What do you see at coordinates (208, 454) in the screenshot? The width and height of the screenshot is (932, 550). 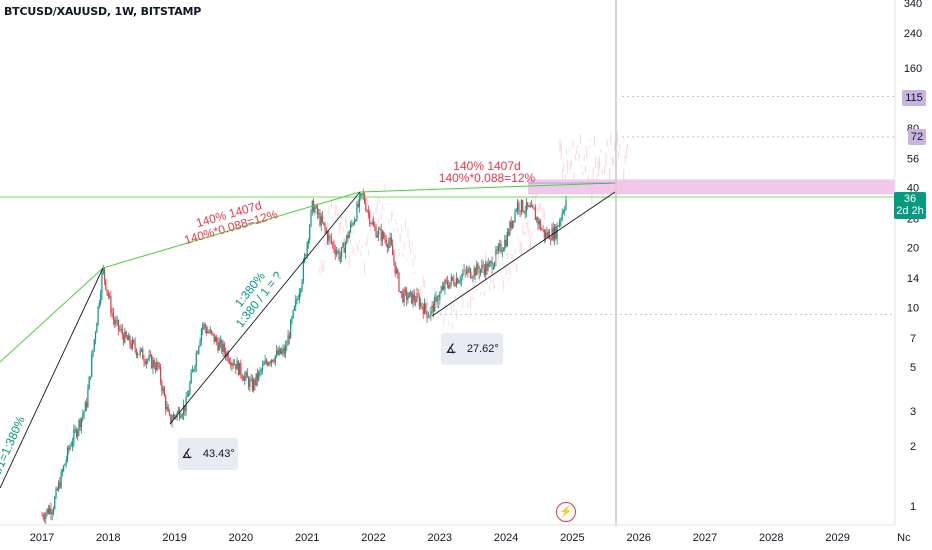 I see `angle-box-1: ∡ 43.43°` at bounding box center [208, 454].